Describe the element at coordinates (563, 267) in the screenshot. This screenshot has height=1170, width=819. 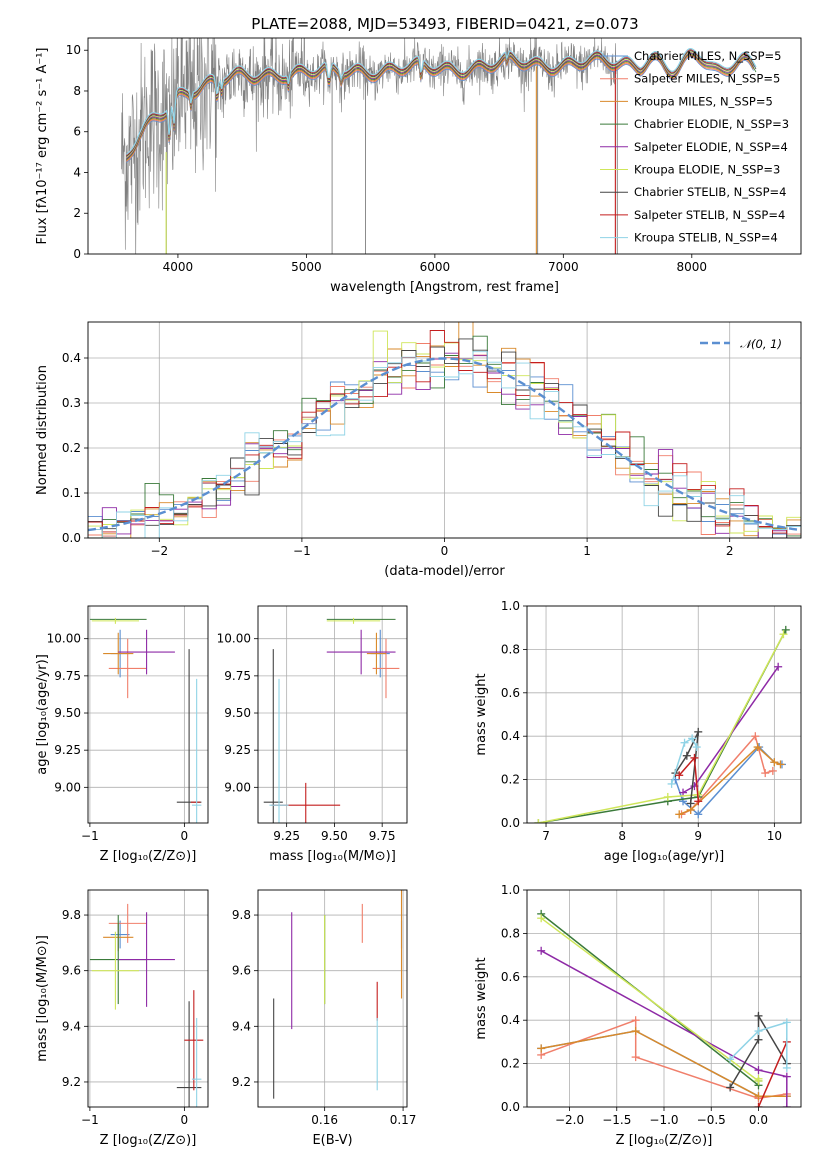
I see `x-tick-label: 7000` at that location.